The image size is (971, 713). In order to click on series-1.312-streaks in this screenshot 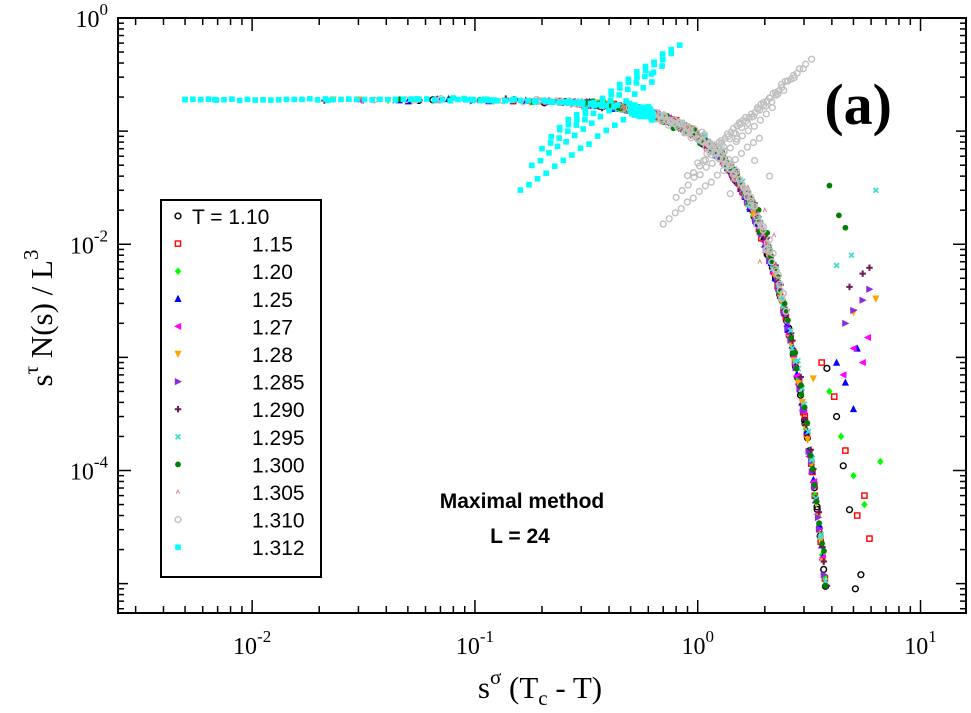, I will do `click(432, 117)`.